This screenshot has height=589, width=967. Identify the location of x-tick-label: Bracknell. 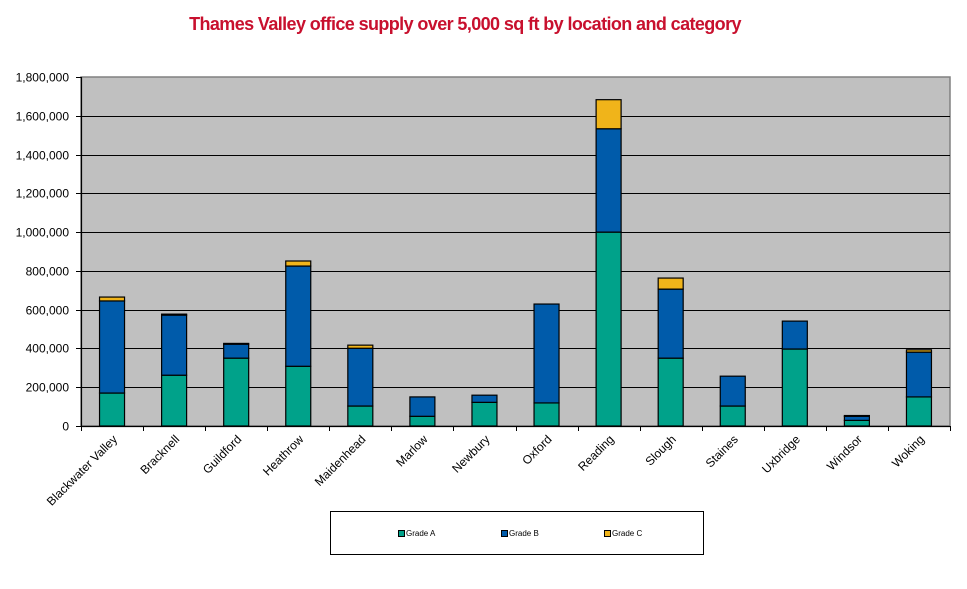
(159, 454).